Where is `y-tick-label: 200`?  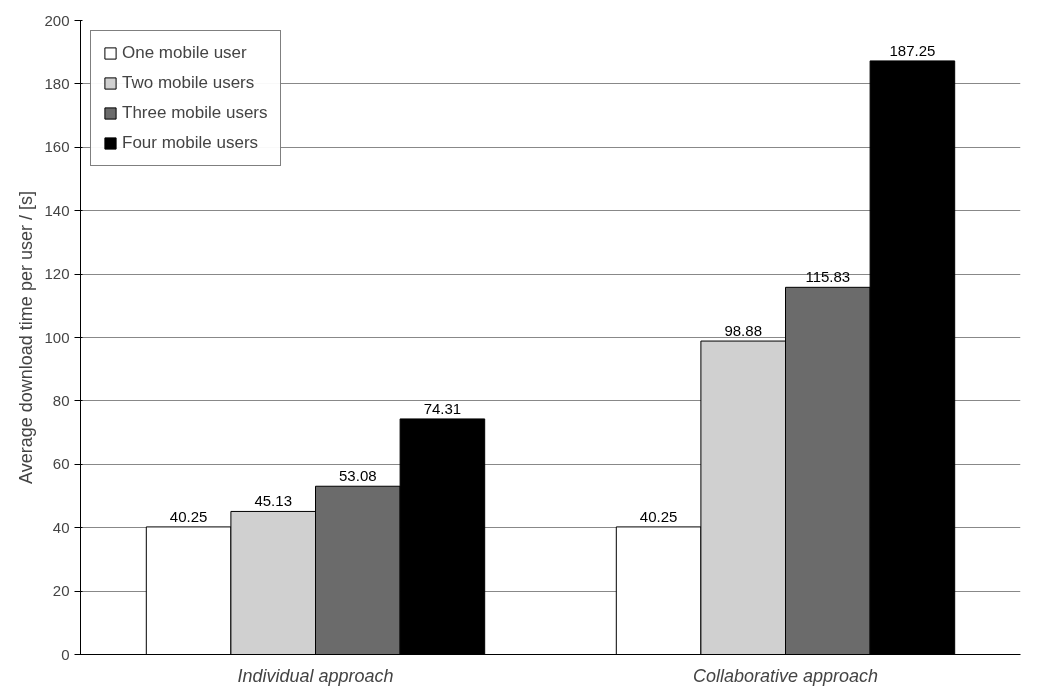
y-tick-label: 200 is located at coordinates (57, 20).